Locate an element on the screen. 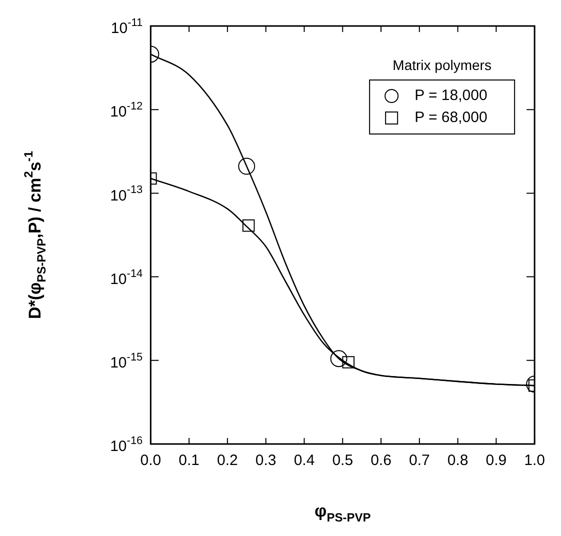 The width and height of the screenshot is (561, 536). x-tick-label: 0.2 is located at coordinates (227, 461).